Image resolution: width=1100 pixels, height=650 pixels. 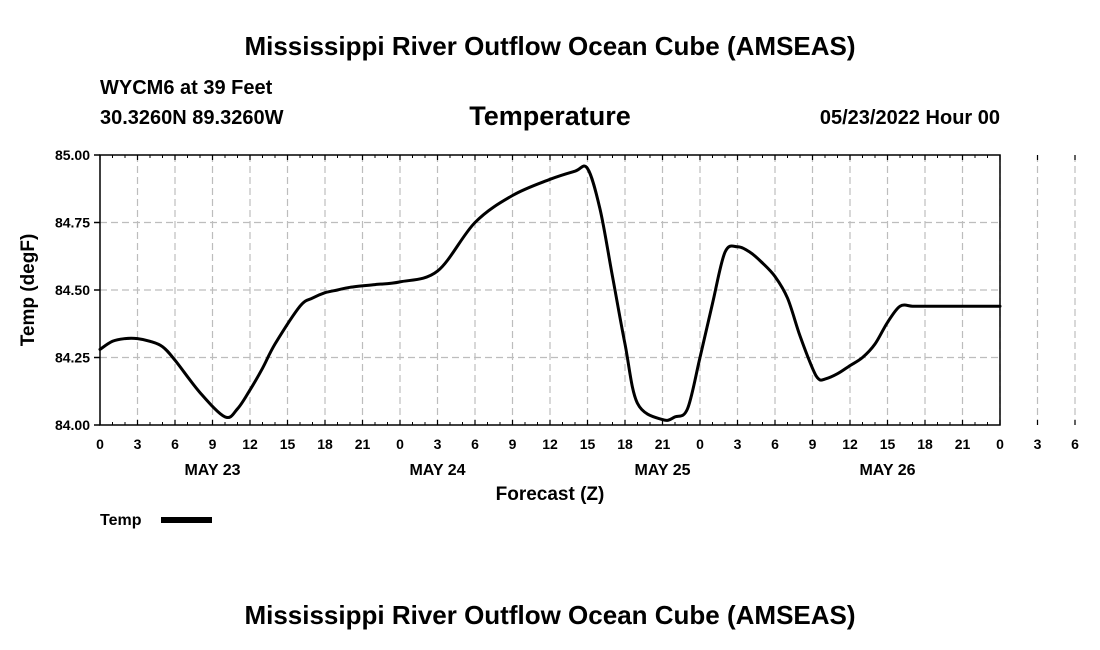 What do you see at coordinates (72, 155) in the screenshot?
I see `y-tick-label: 85.00` at bounding box center [72, 155].